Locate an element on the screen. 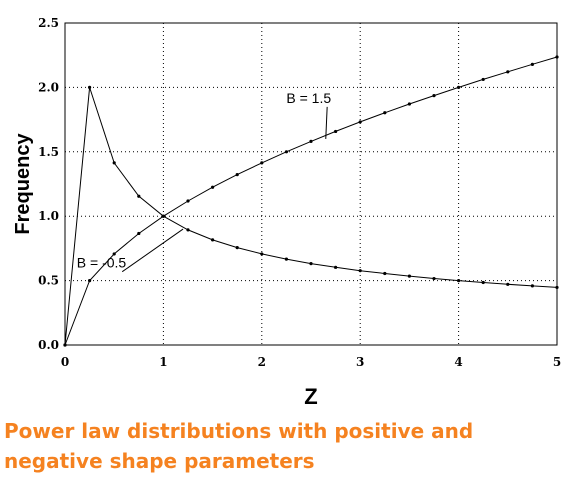 The width and height of the screenshot is (580, 484). y-tick-label: 1.5 is located at coordinates (48, 152).